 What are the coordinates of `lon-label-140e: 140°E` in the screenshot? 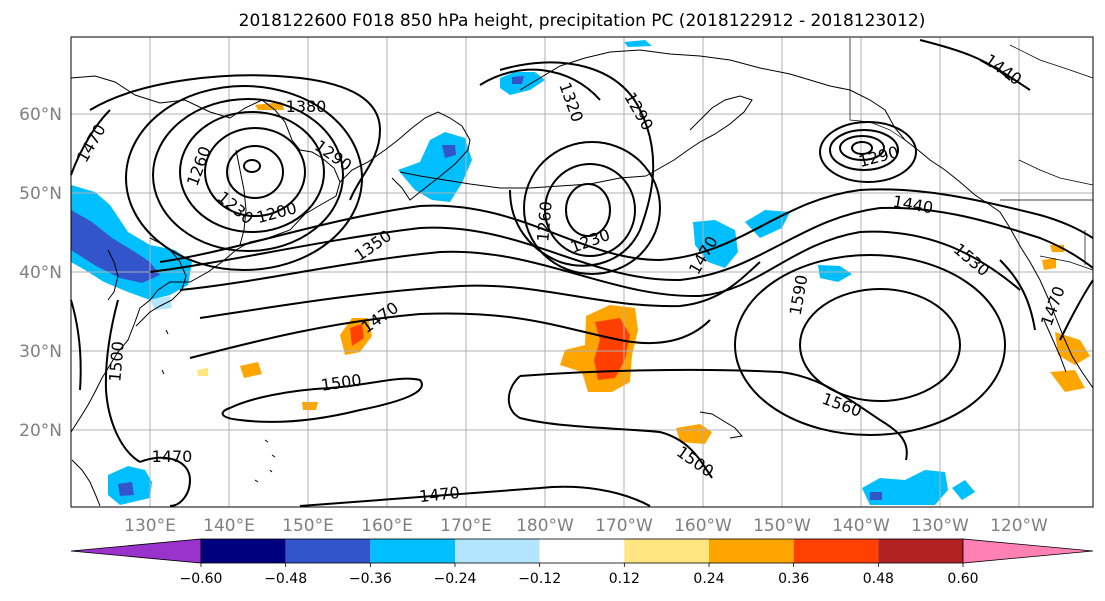 It's located at (229, 526).